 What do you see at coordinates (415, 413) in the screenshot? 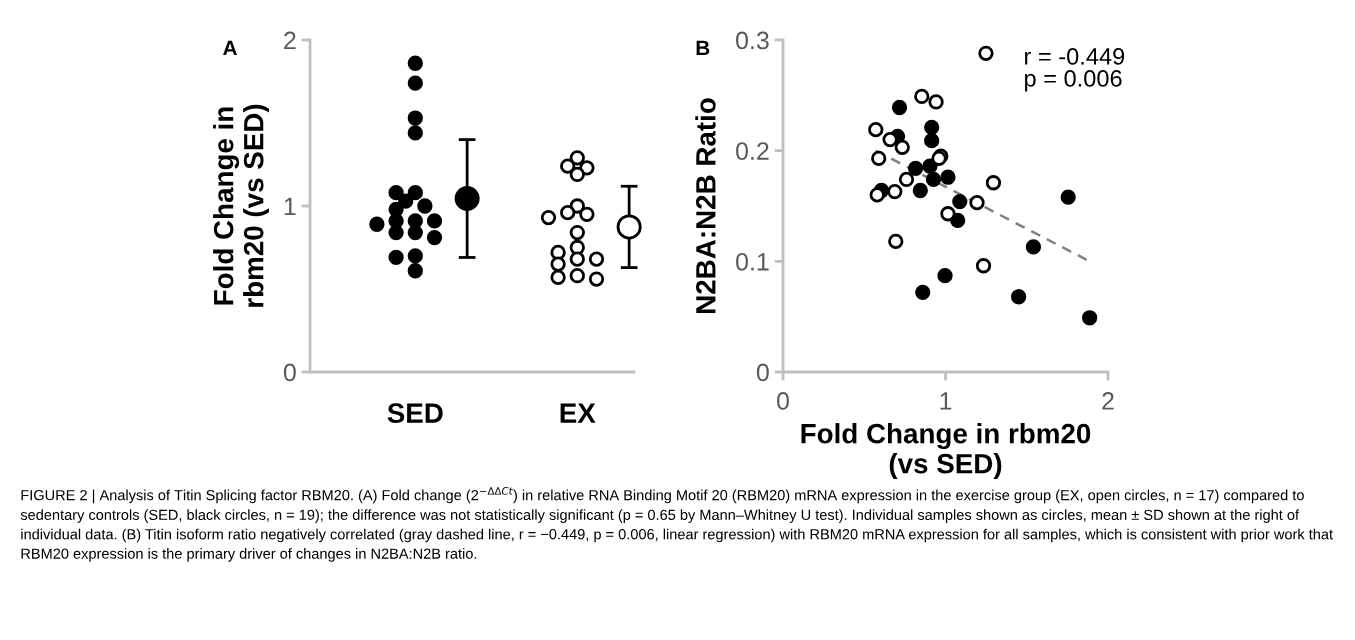
I see `x-tick-label: SED` at bounding box center [415, 413].